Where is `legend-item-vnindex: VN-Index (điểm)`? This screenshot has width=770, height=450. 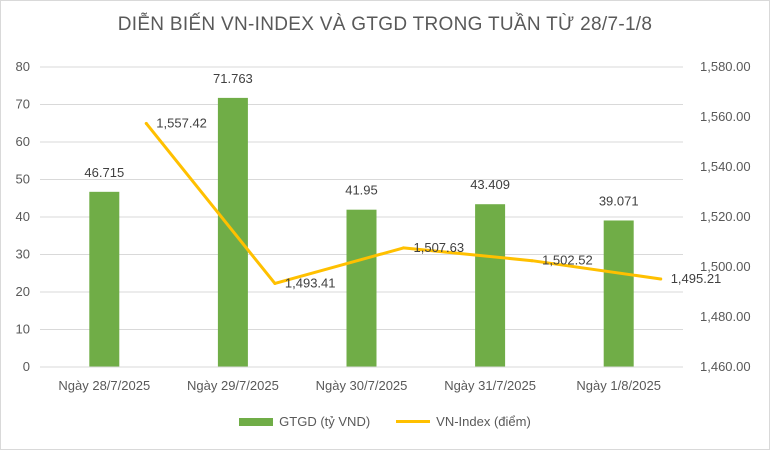
legend-item-vnindex: VN-Index (điểm) is located at coordinates (463, 421).